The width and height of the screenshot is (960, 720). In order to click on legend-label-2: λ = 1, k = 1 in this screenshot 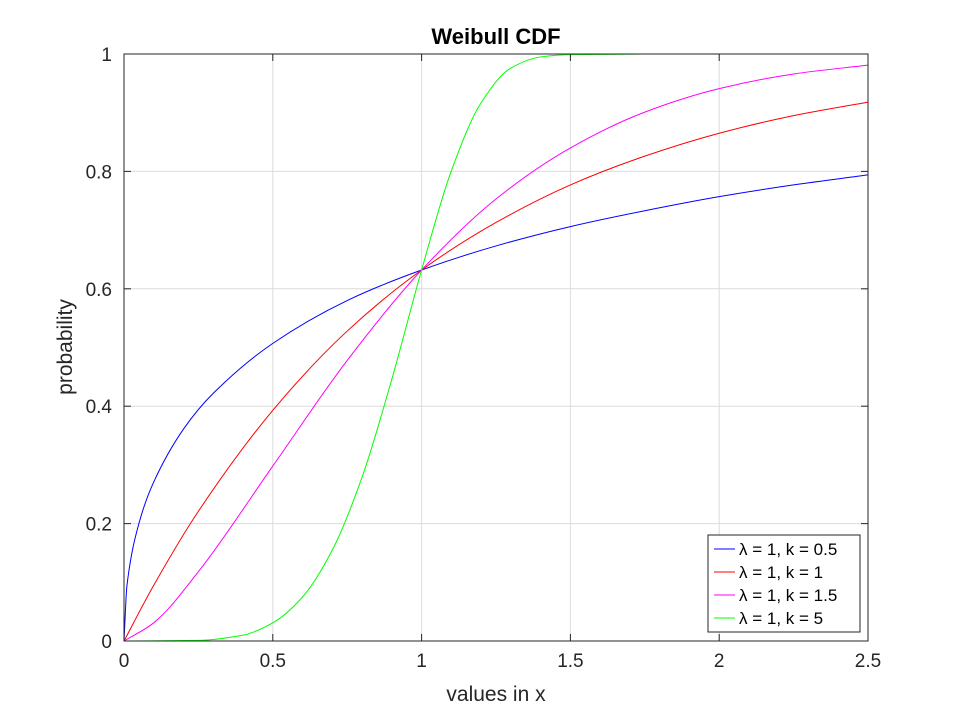, I will do `click(781, 572)`.